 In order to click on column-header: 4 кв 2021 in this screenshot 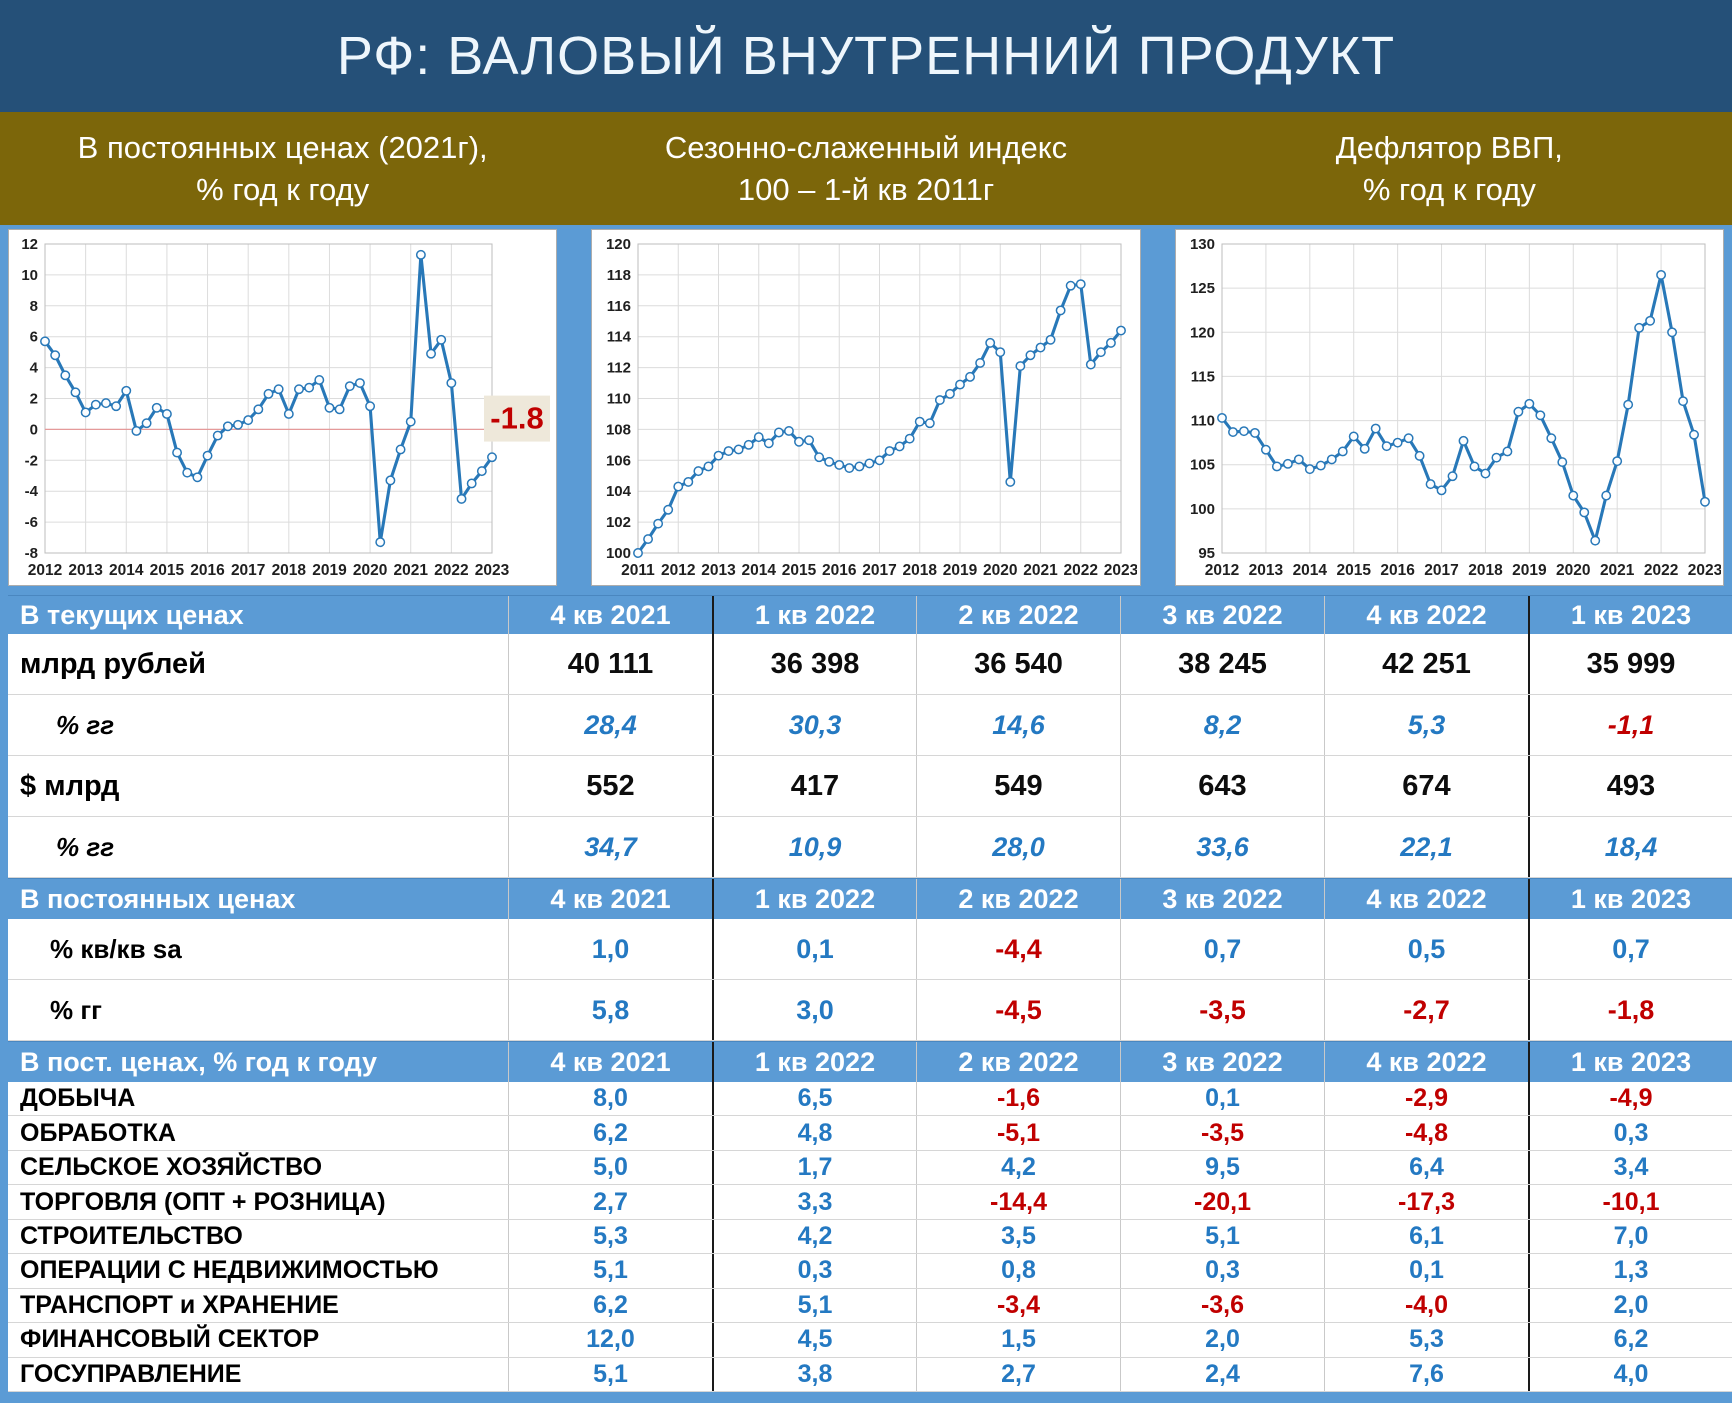, I will do `click(610, 1062)`.